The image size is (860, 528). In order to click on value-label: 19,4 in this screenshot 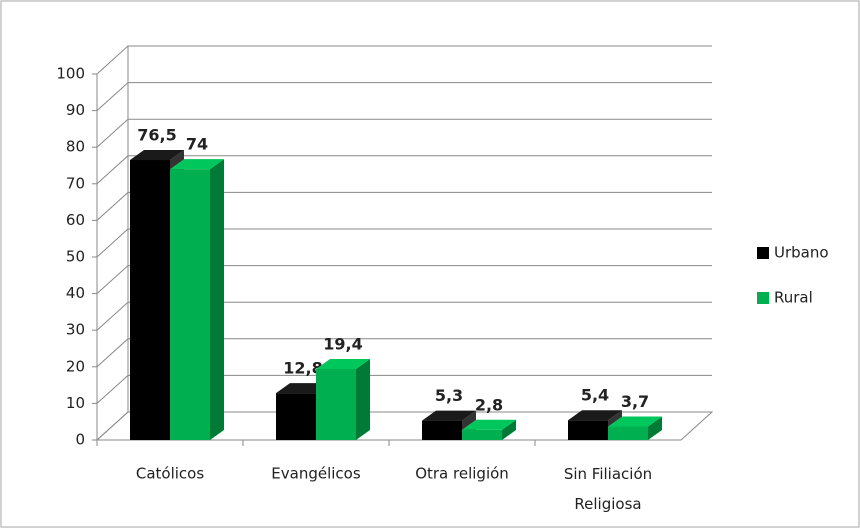, I will do `click(342, 343)`.